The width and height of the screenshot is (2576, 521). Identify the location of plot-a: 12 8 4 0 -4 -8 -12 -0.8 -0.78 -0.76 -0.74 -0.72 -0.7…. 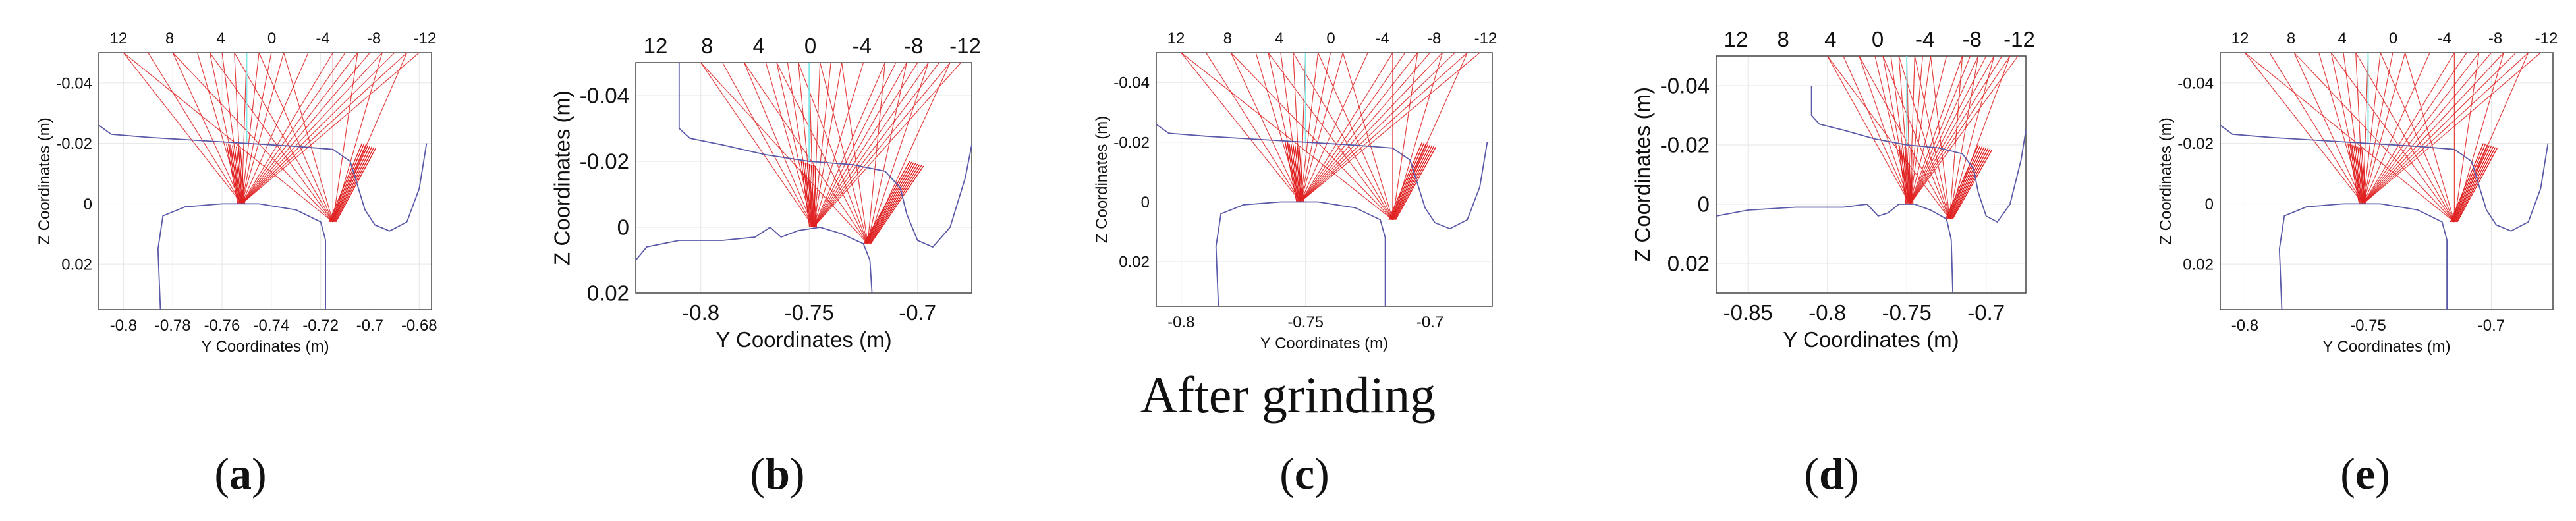
(236, 193).